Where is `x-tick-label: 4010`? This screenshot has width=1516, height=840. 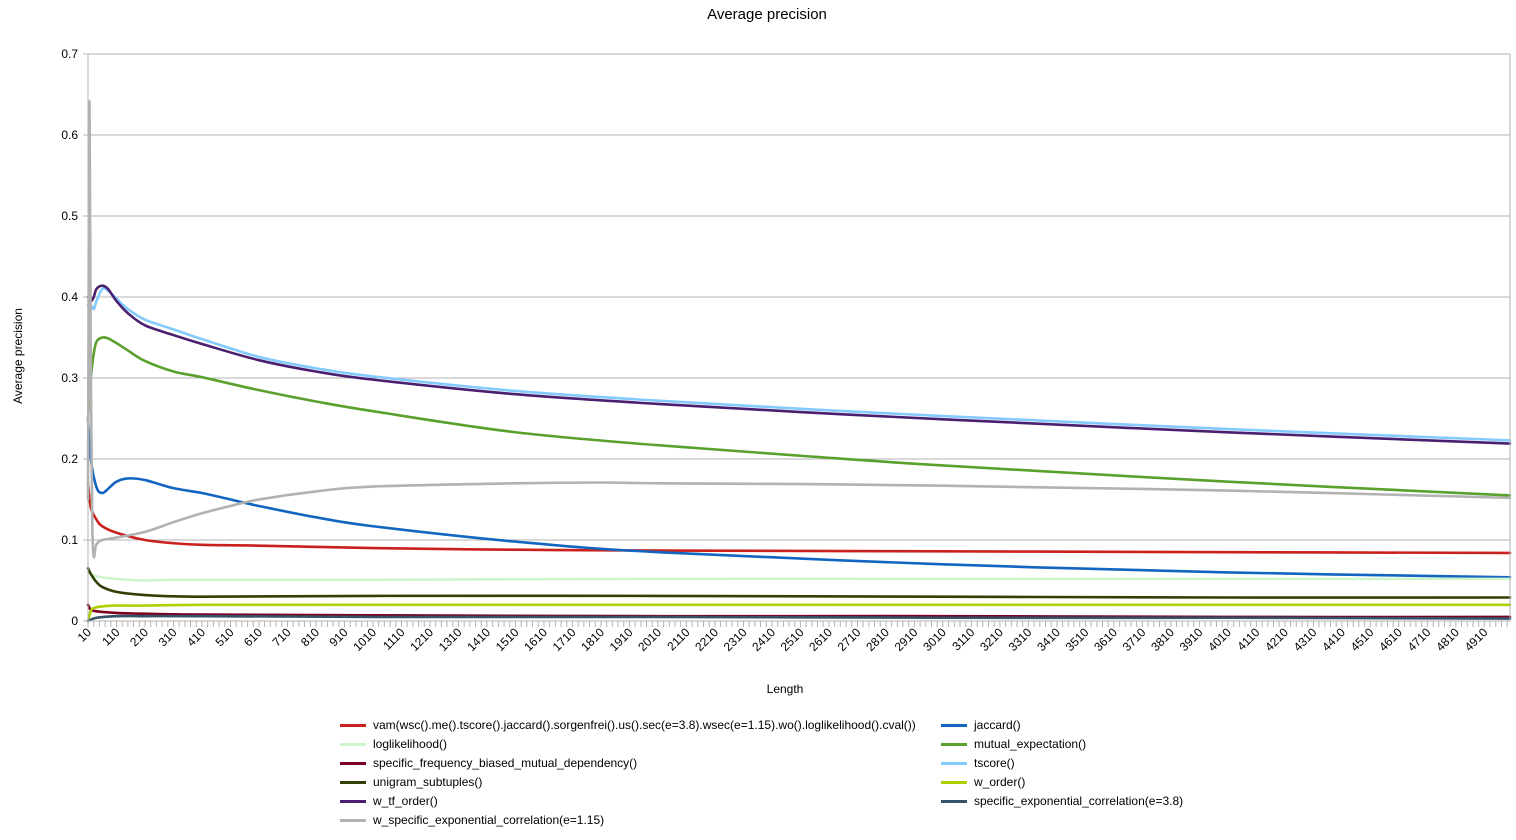 x-tick-label: 4010 is located at coordinates (1219, 639).